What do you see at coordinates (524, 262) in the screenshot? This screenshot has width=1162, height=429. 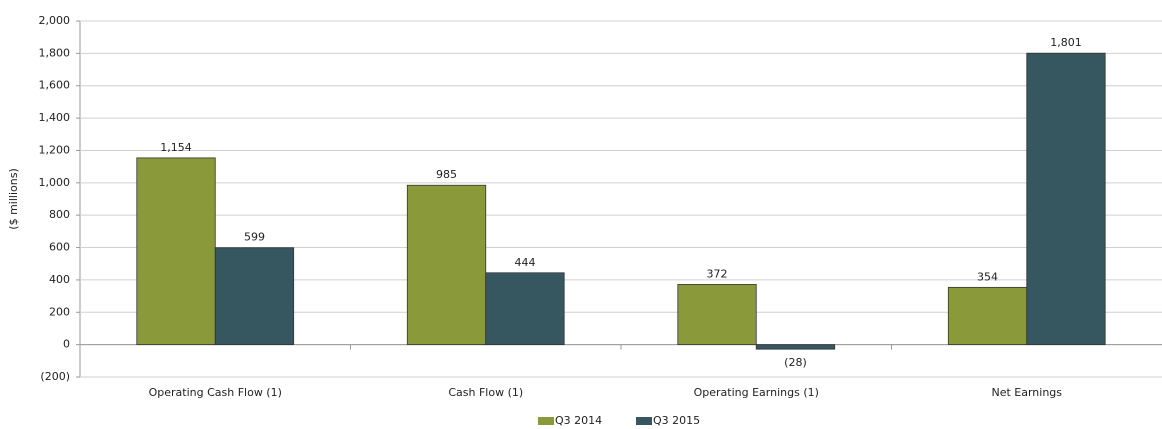 I see `data-label: 444` at bounding box center [524, 262].